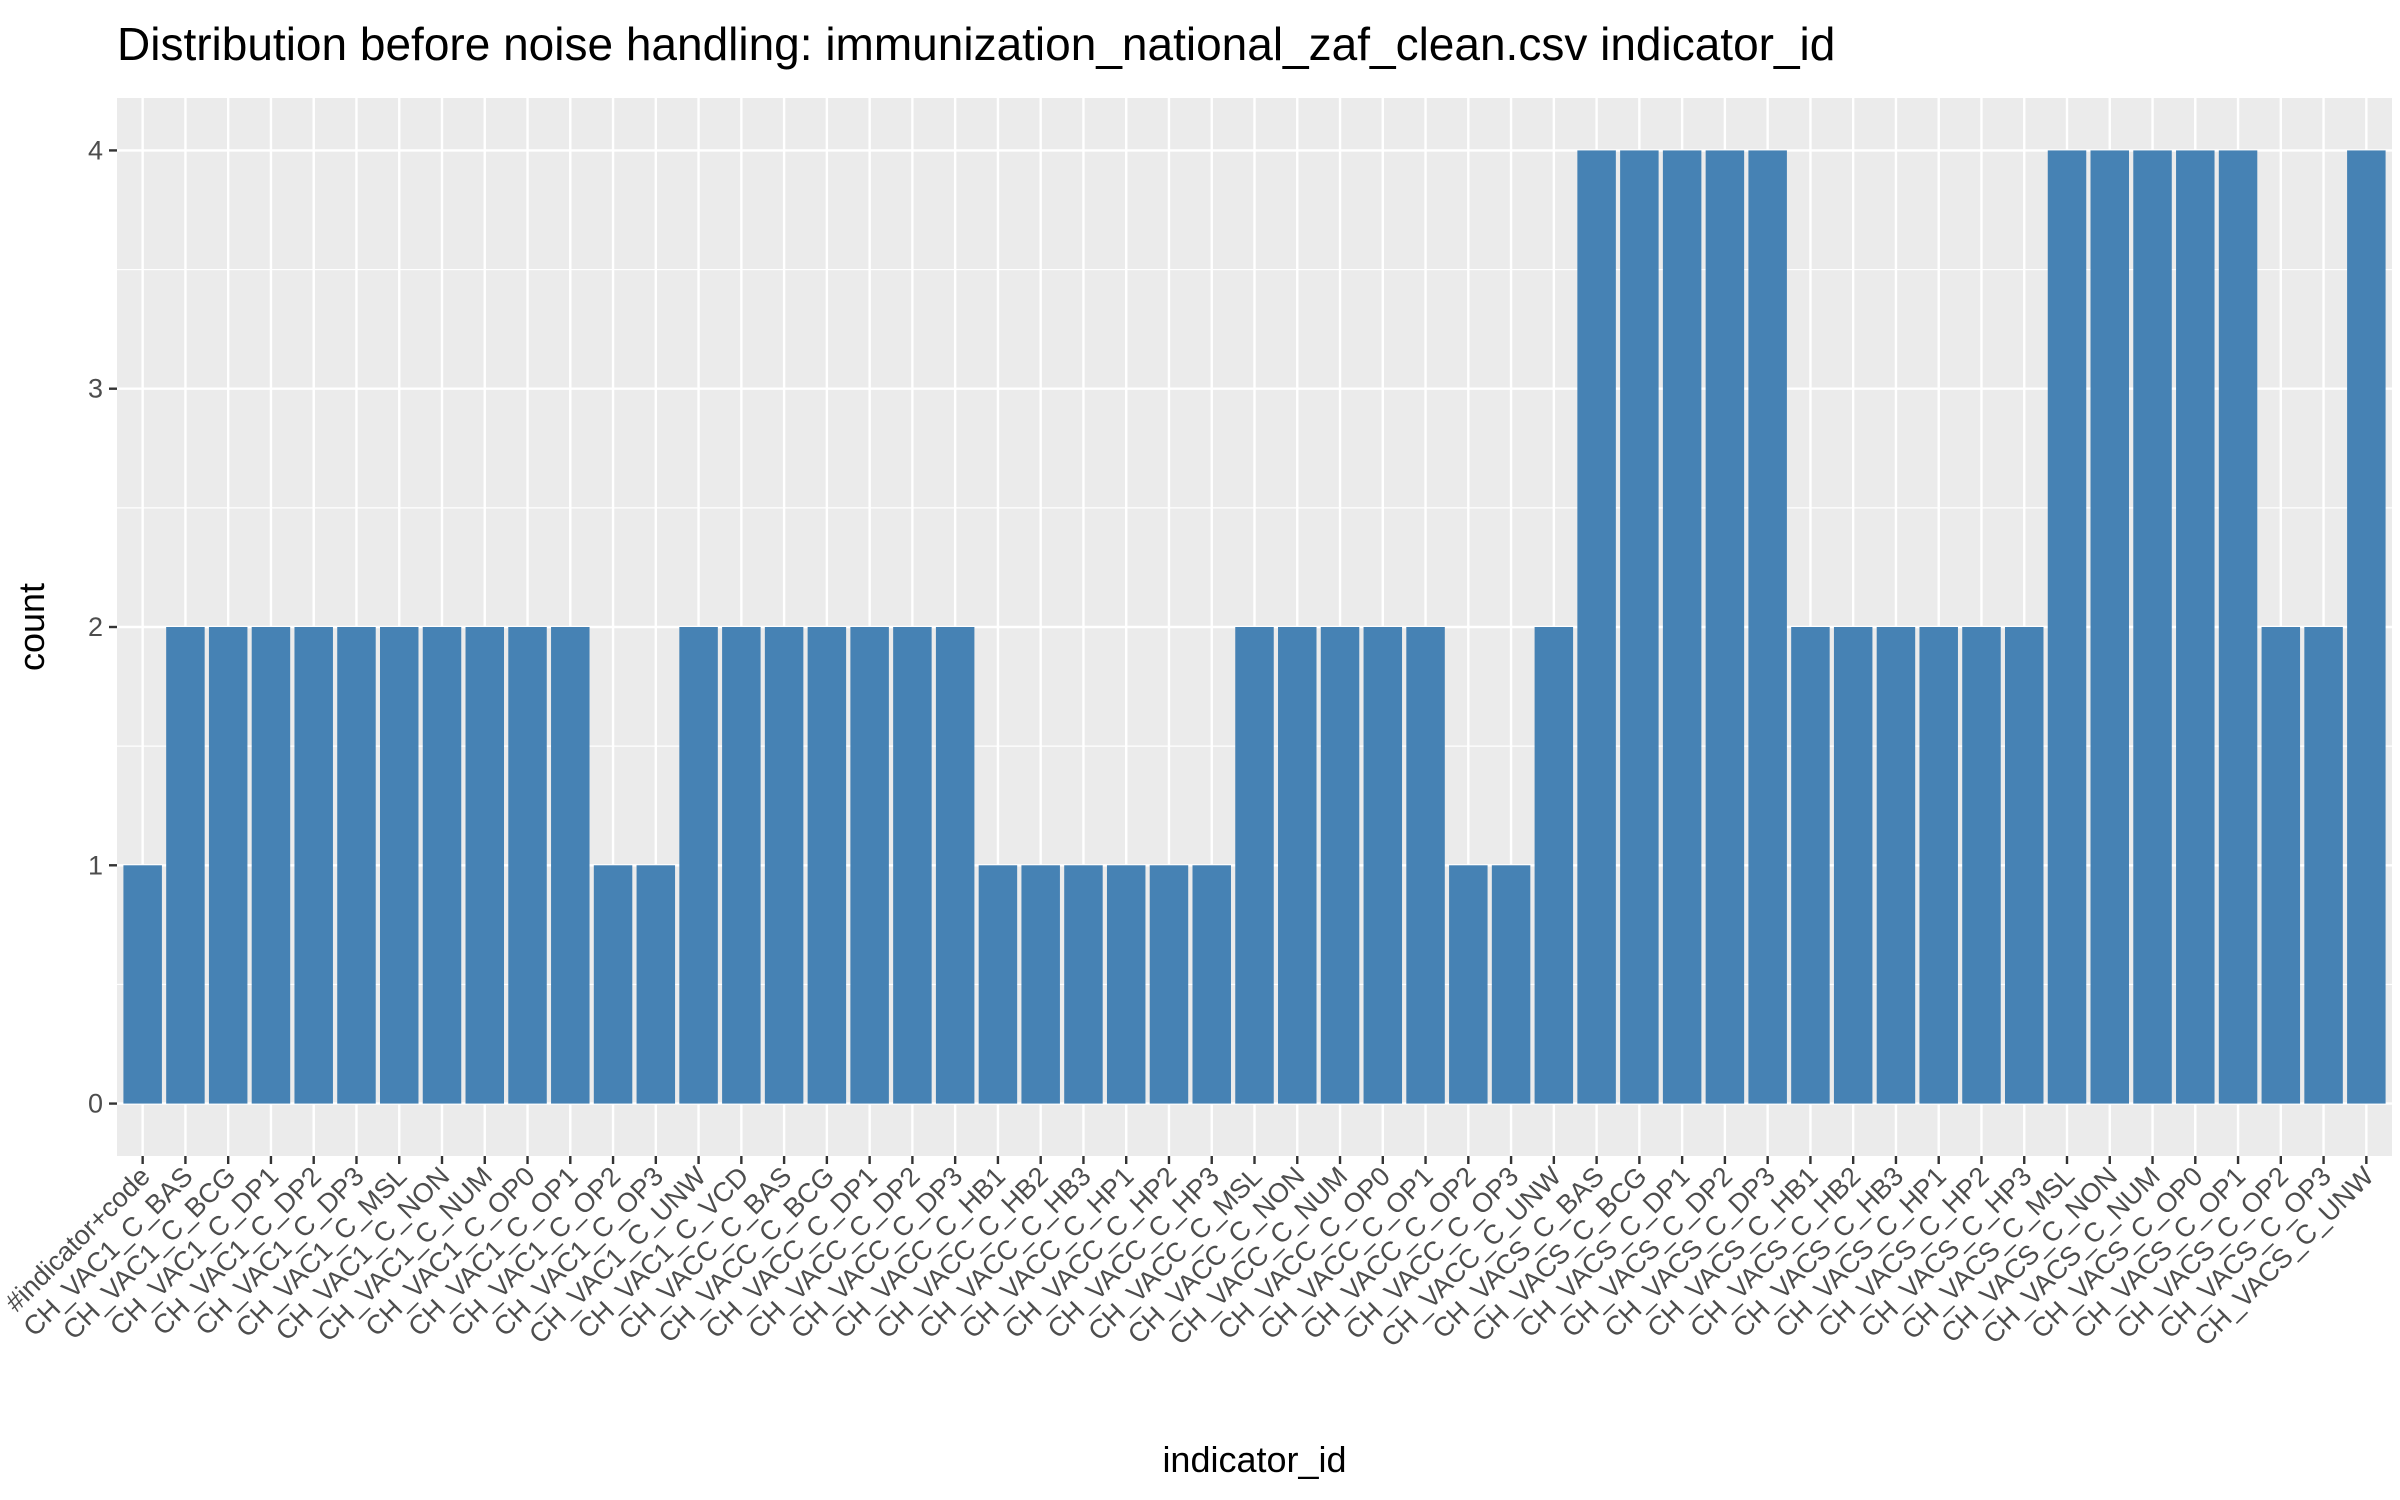 The width and height of the screenshot is (2400, 1500). What do you see at coordinates (95, 150) in the screenshot?
I see `y-tick-label: 4` at bounding box center [95, 150].